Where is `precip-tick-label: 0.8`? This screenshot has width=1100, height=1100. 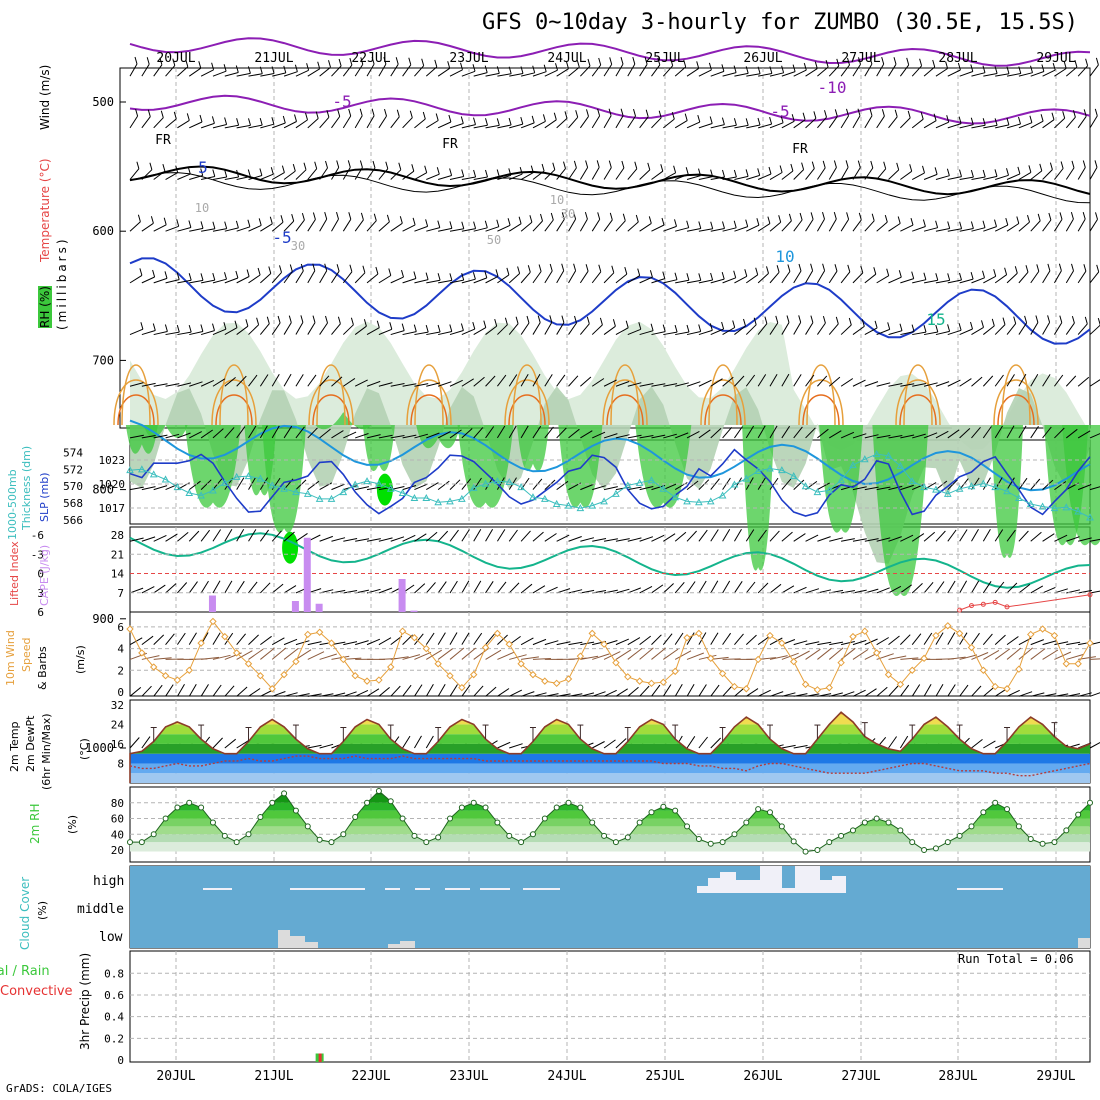 precip-tick-label: 0.8 is located at coordinates (114, 973).